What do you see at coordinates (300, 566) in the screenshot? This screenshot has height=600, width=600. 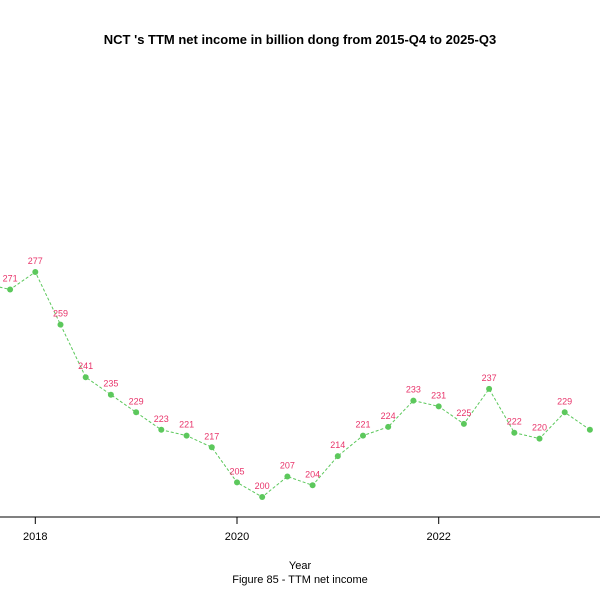 I see `x-axis-label: Year` at bounding box center [300, 566].